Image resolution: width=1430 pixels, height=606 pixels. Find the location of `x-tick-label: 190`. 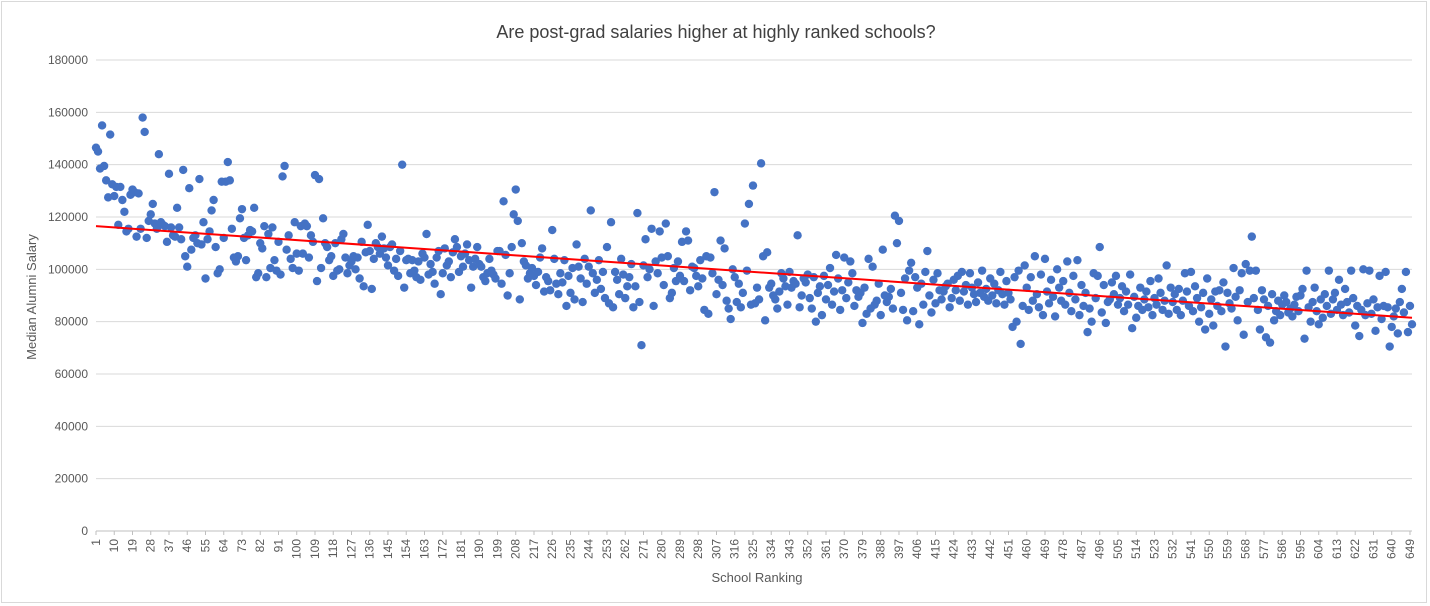

x-tick-label: 190 is located at coordinates (479, 549).